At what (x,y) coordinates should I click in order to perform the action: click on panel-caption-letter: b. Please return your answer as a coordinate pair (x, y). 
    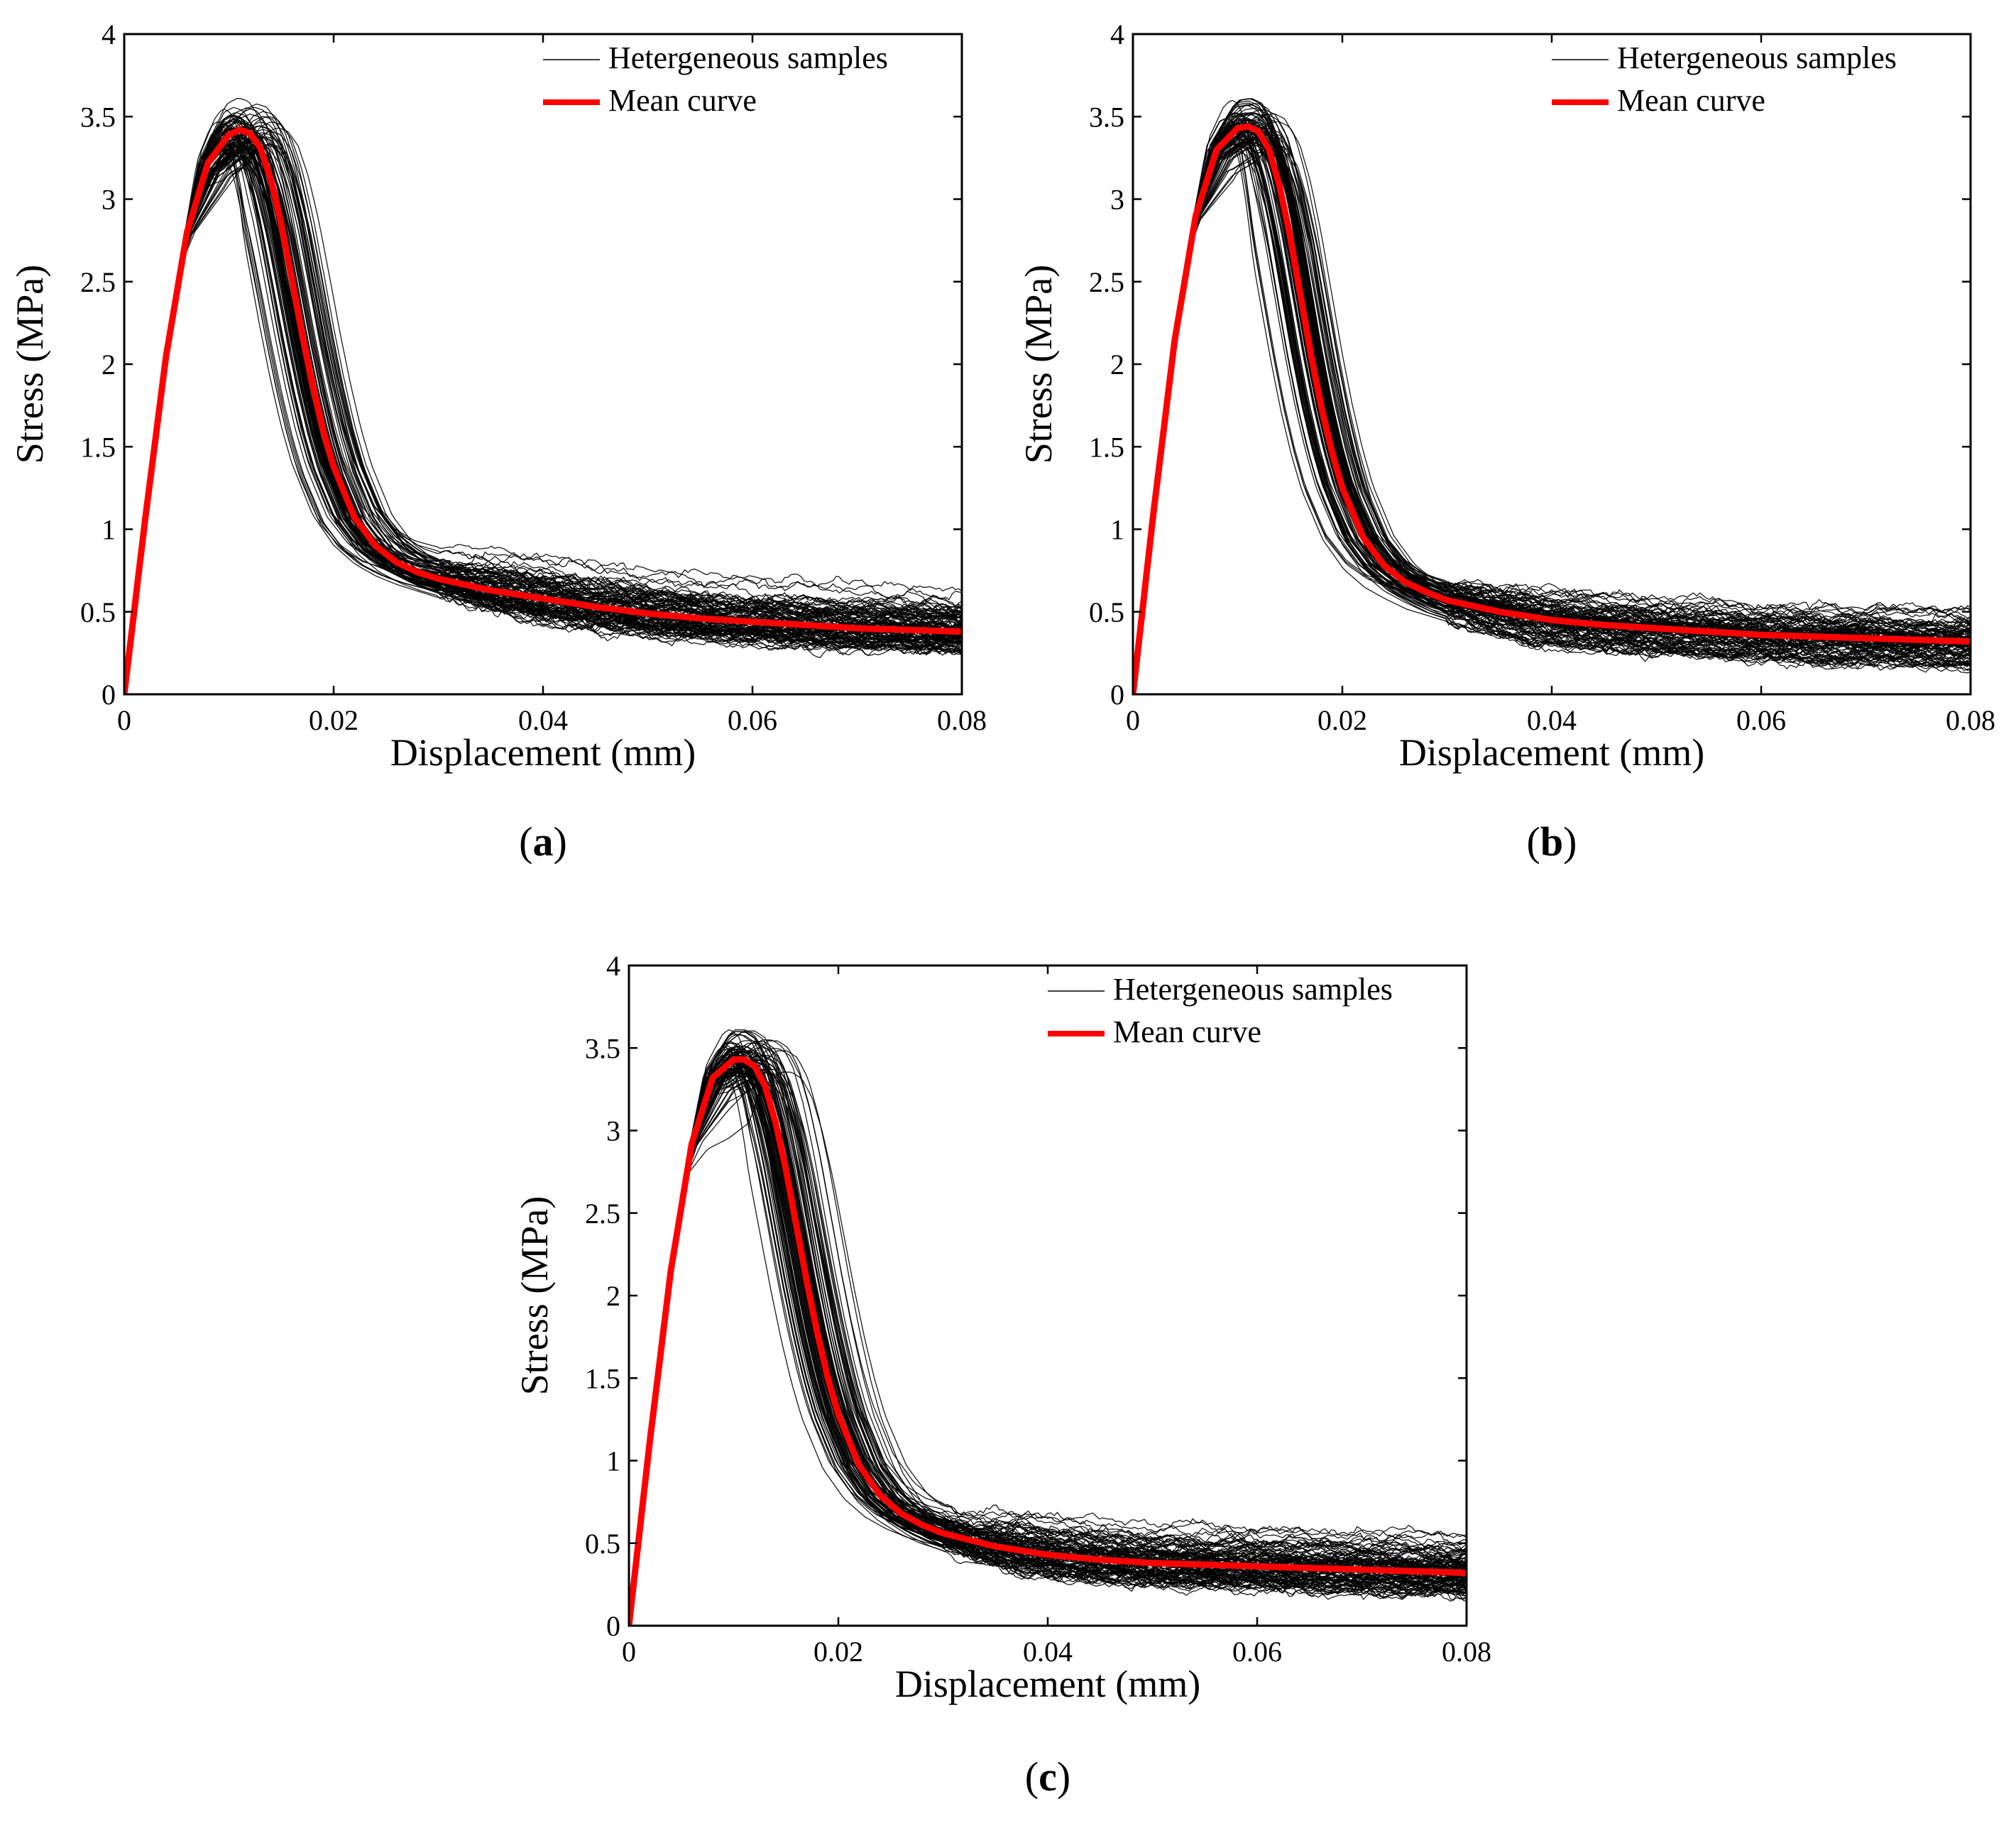
    Looking at the image, I should click on (1552, 842).